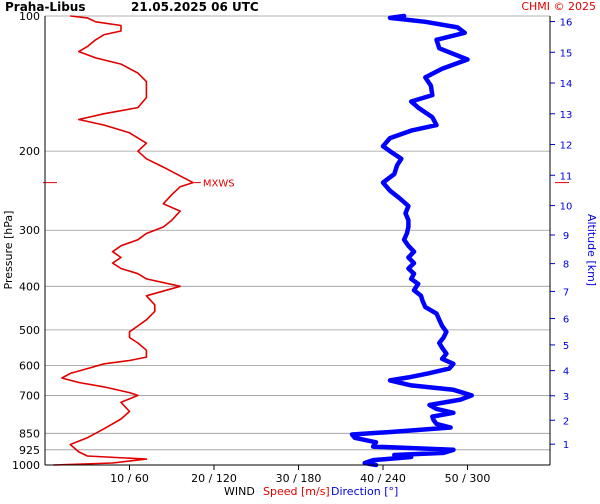 The height and width of the screenshot is (504, 600). Describe the element at coordinates (29, 286) in the screenshot. I see `pressure-tick-label: 400` at that location.